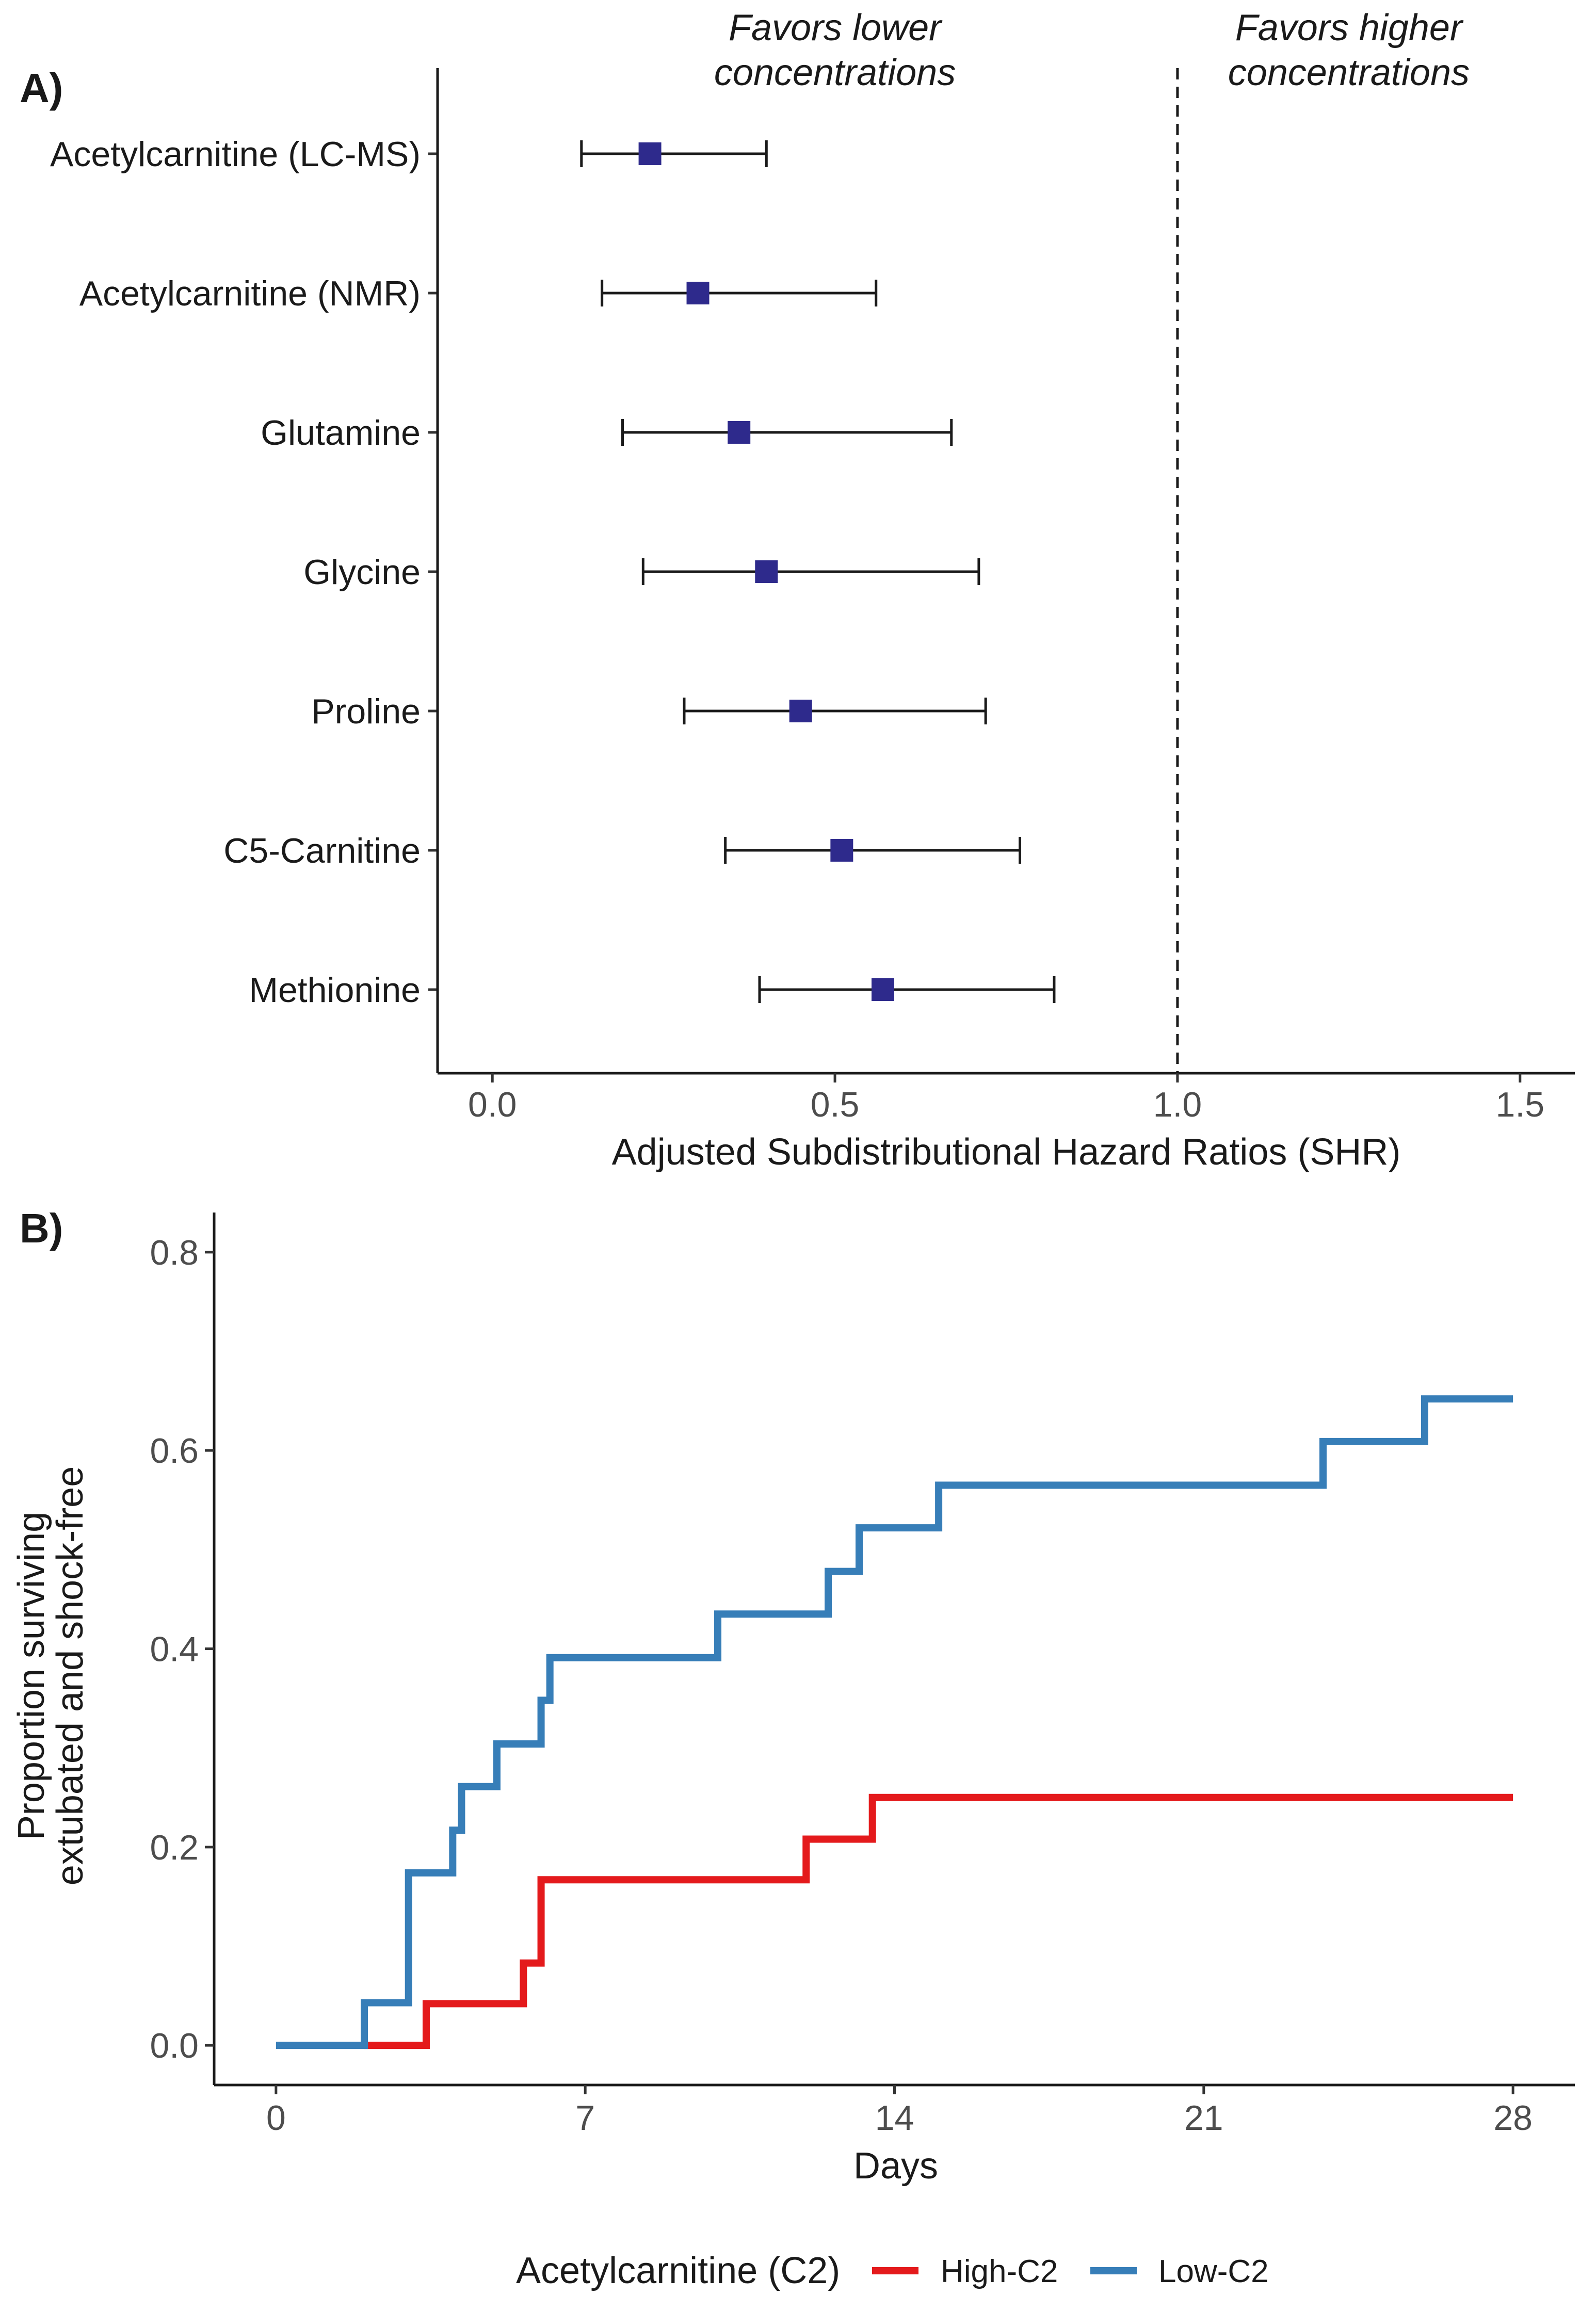 The height and width of the screenshot is (2311, 1596). Describe the element at coordinates (892, 2271) in the screenshot. I see `legend: Acetylcarnitine (C2) High-C2 Low-C2` at that location.